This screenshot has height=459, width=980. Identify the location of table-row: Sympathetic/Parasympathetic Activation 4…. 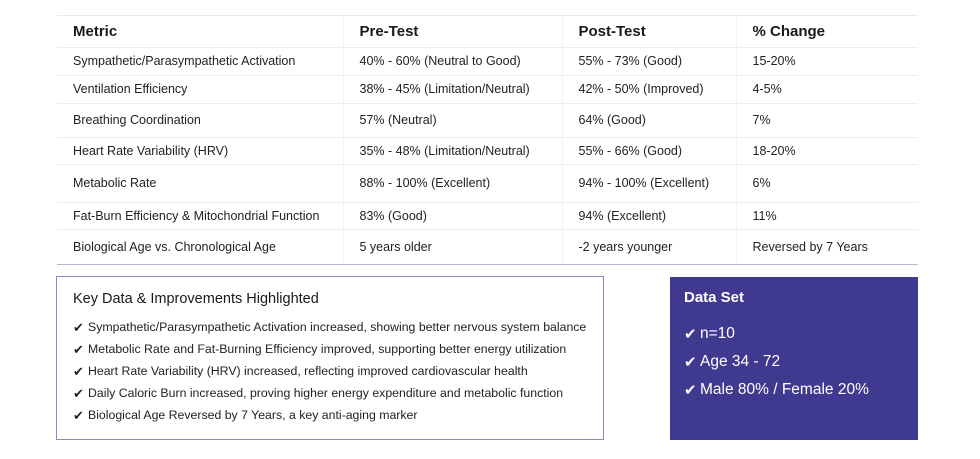
(487, 60).